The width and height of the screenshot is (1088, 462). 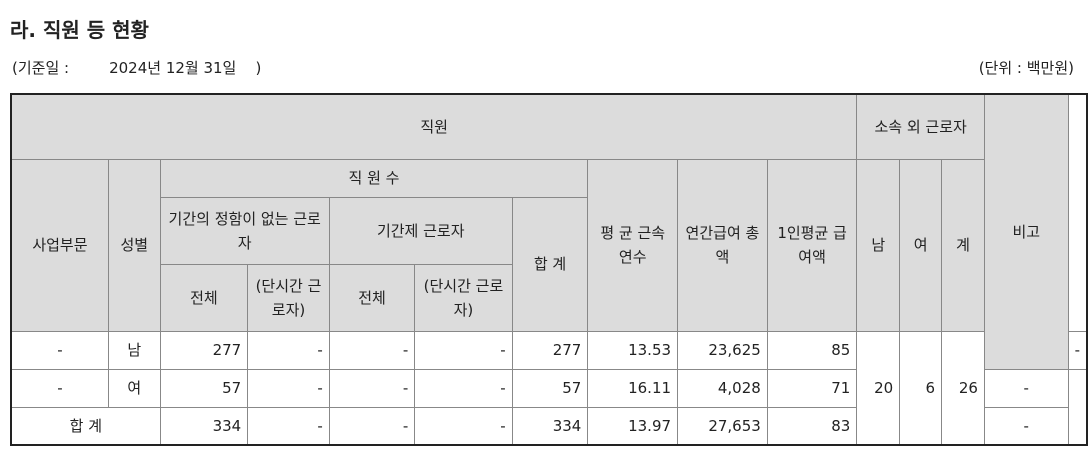 What do you see at coordinates (134, 388) in the screenshot?
I see `cell-gender: 여` at bounding box center [134, 388].